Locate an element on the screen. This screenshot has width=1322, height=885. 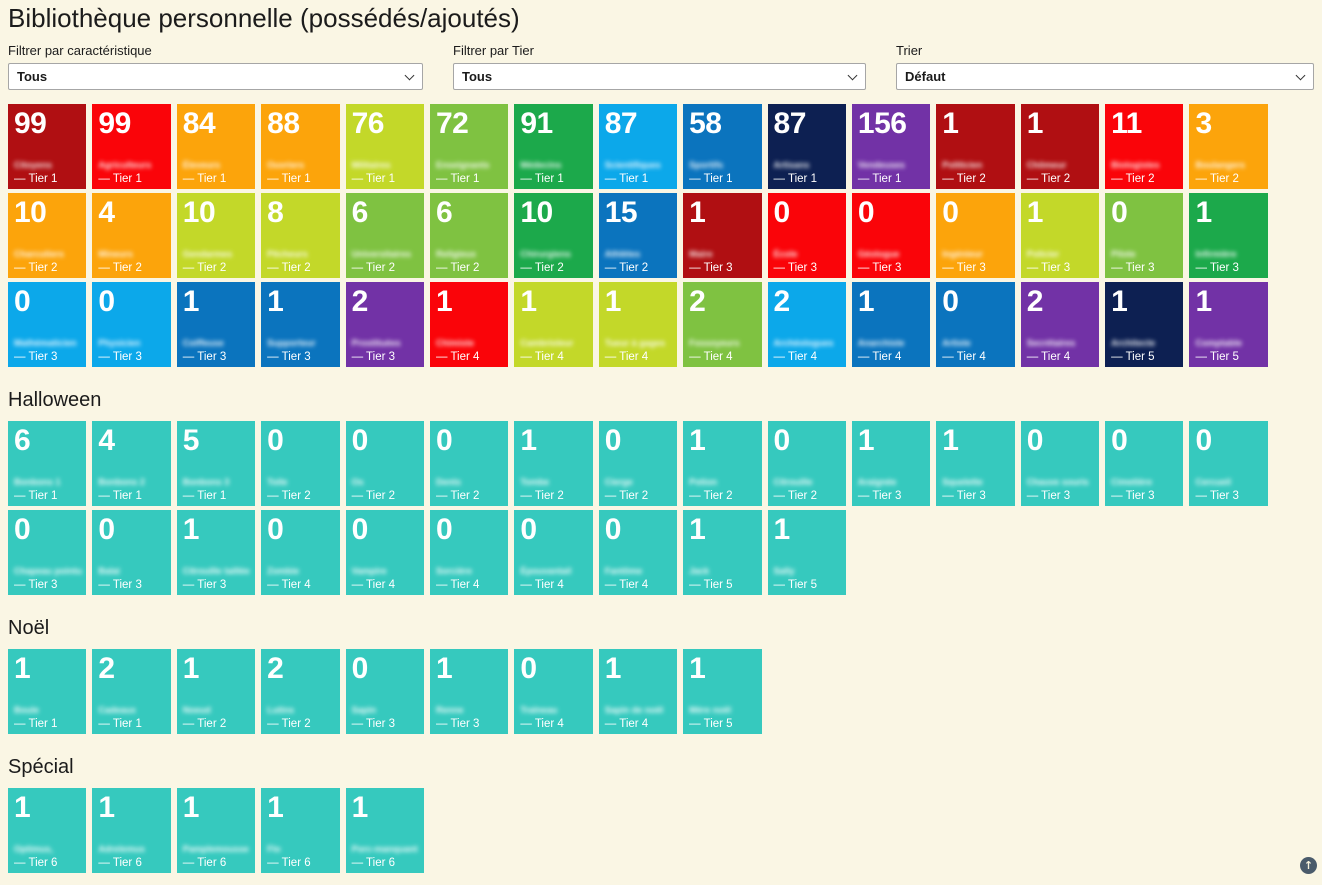
library-card: 0 Vampire — Tier 4 is located at coordinates (384, 552).